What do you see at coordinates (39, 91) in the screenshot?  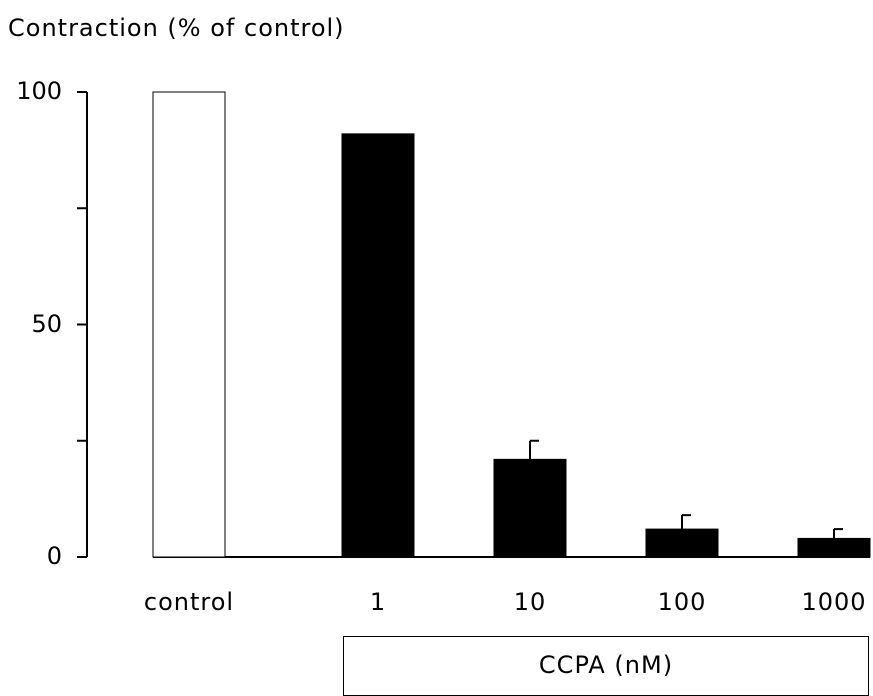 I see `y-tick-label-100: 100` at bounding box center [39, 91].